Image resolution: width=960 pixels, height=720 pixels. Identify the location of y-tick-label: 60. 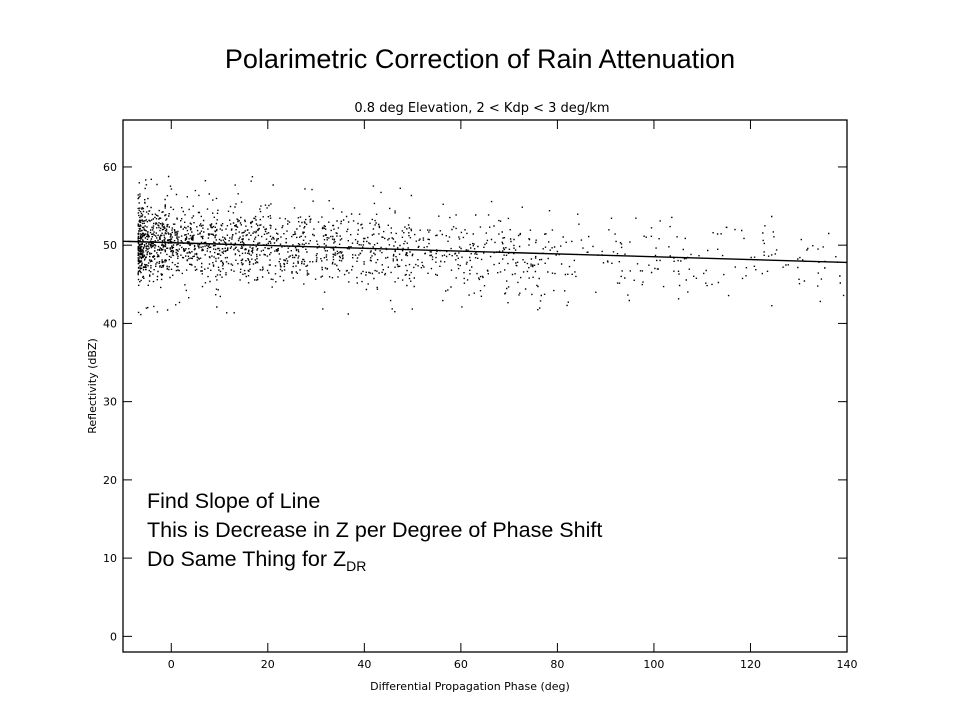
(110, 167).